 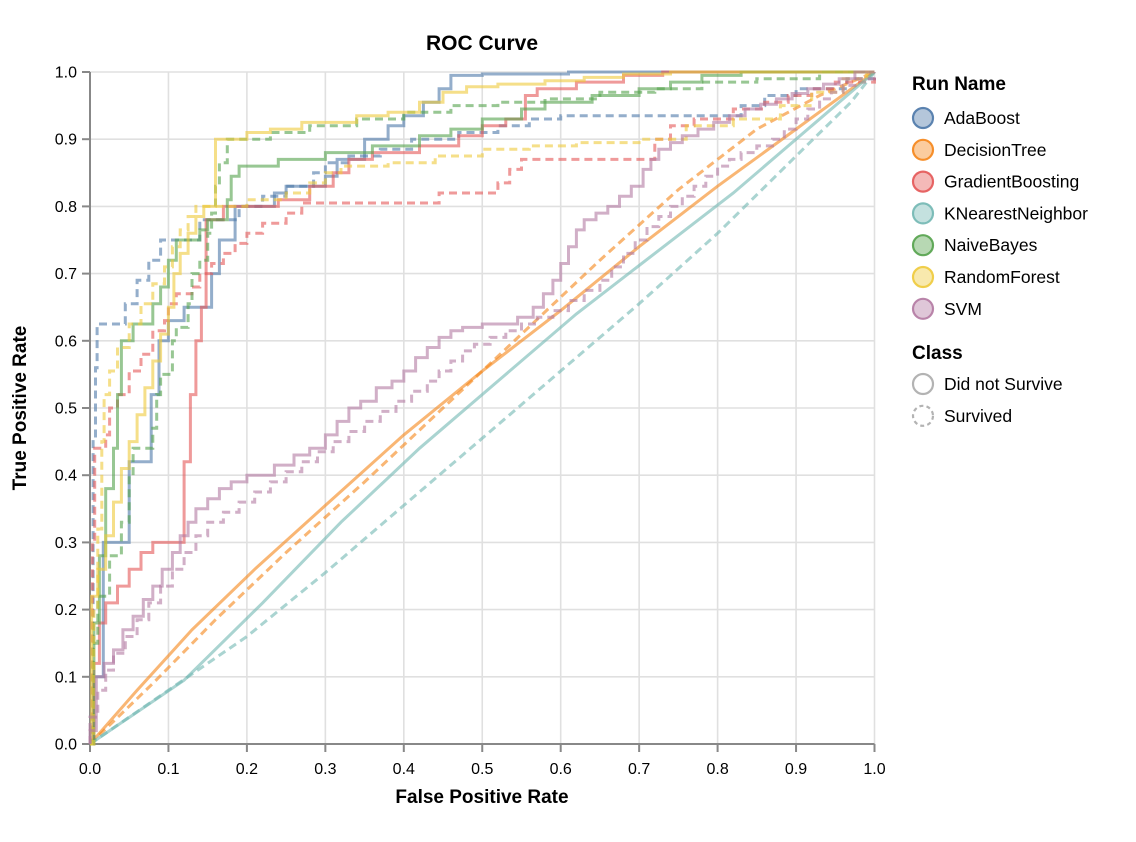 What do you see at coordinates (796, 769) in the screenshot?
I see `x-tick-label: 0.9` at bounding box center [796, 769].